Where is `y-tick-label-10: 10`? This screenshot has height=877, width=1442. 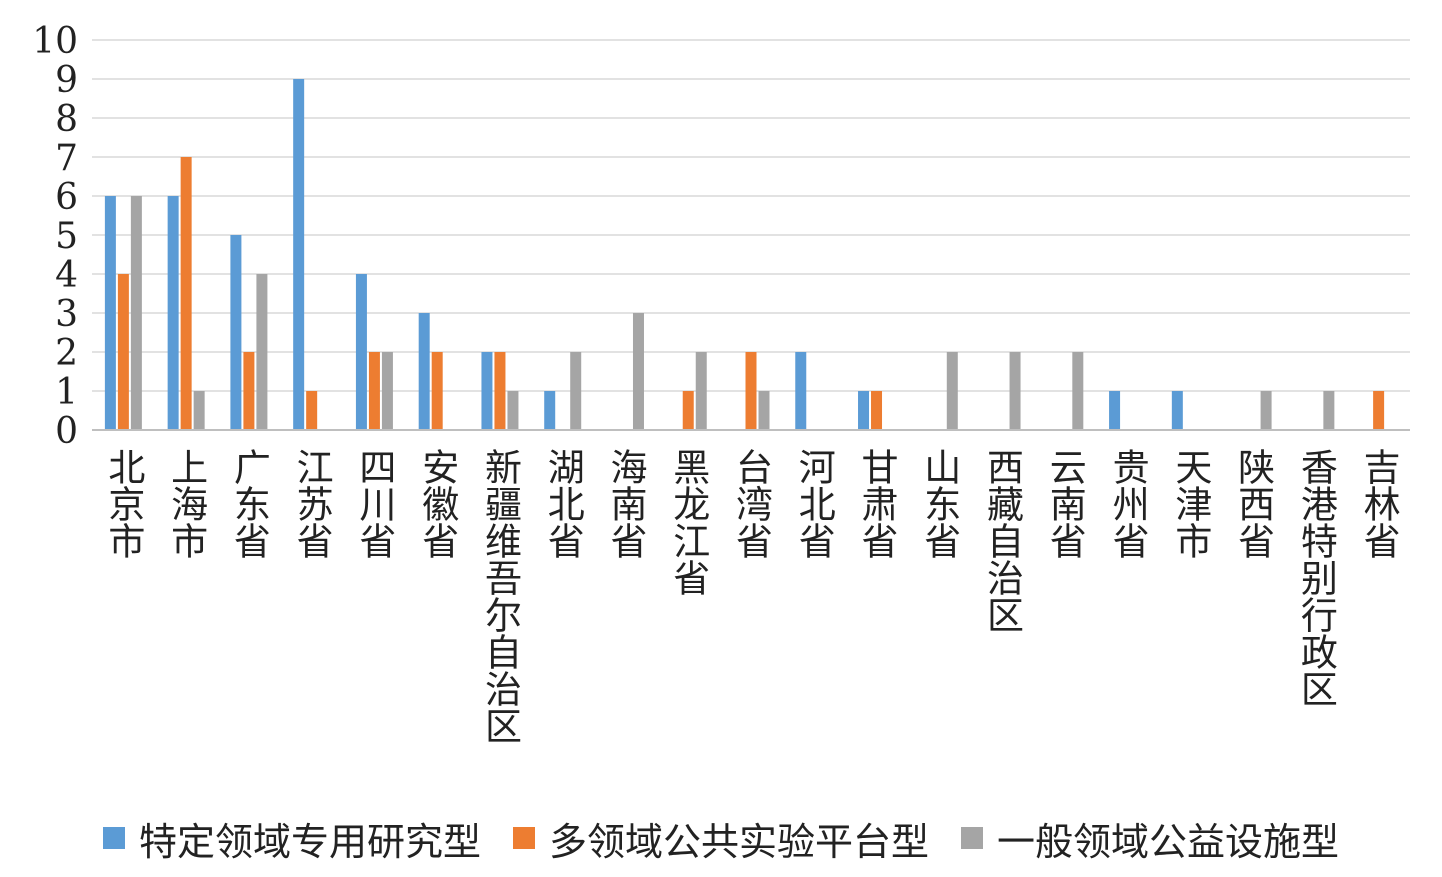
y-tick-label-10: 10 is located at coordinates (55, 41).